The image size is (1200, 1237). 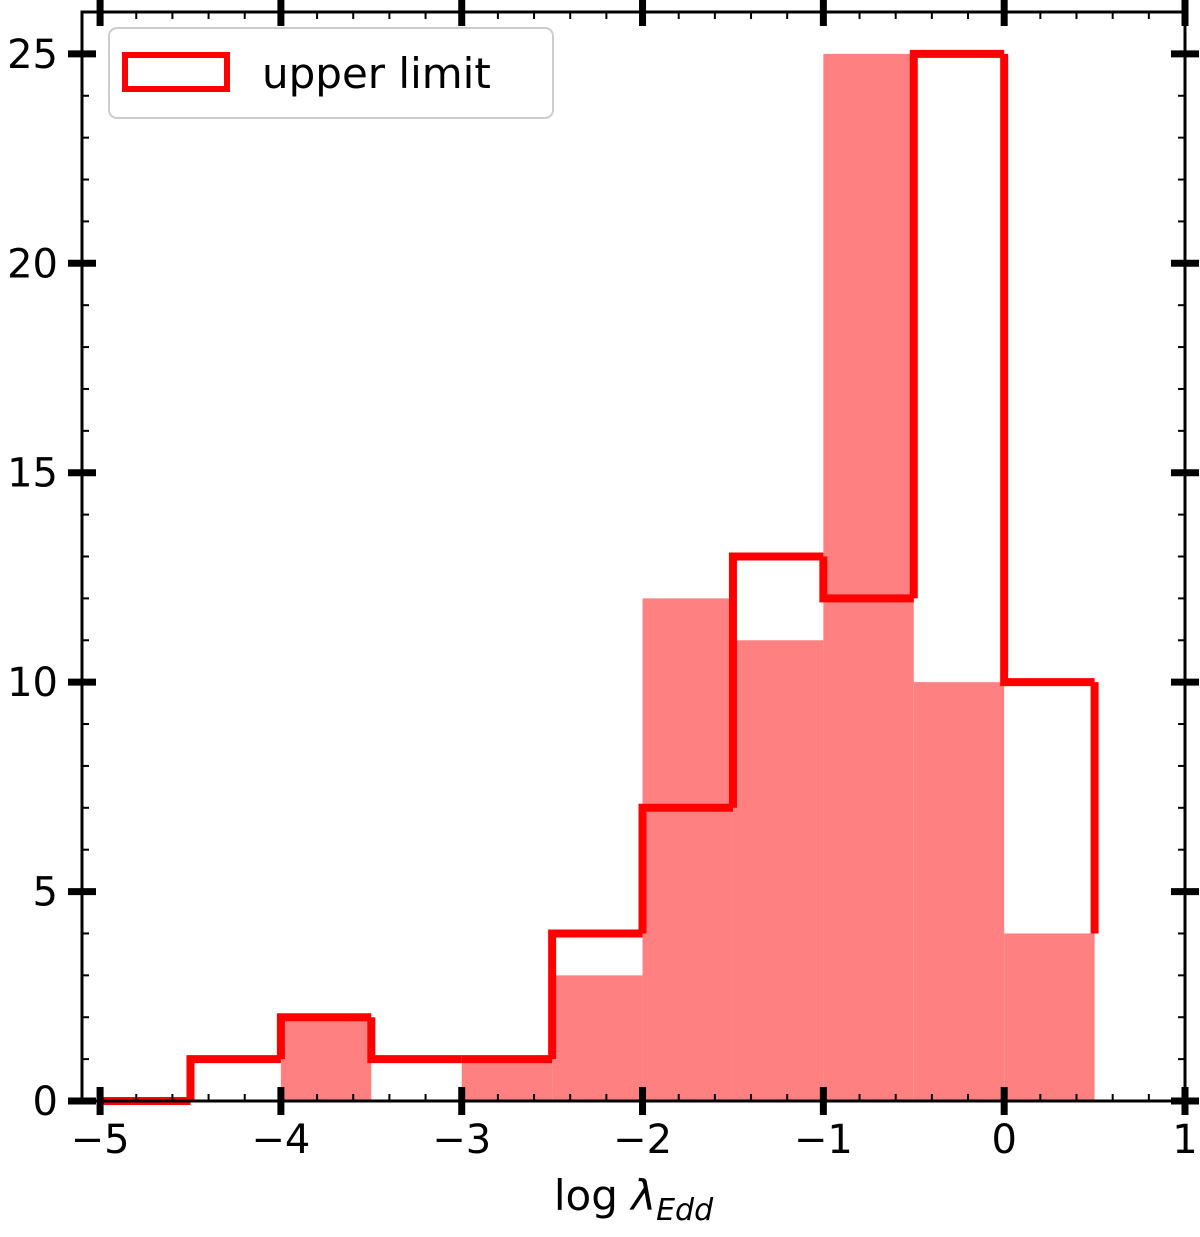 I want to click on legend: upper limit, so click(x=331, y=73).